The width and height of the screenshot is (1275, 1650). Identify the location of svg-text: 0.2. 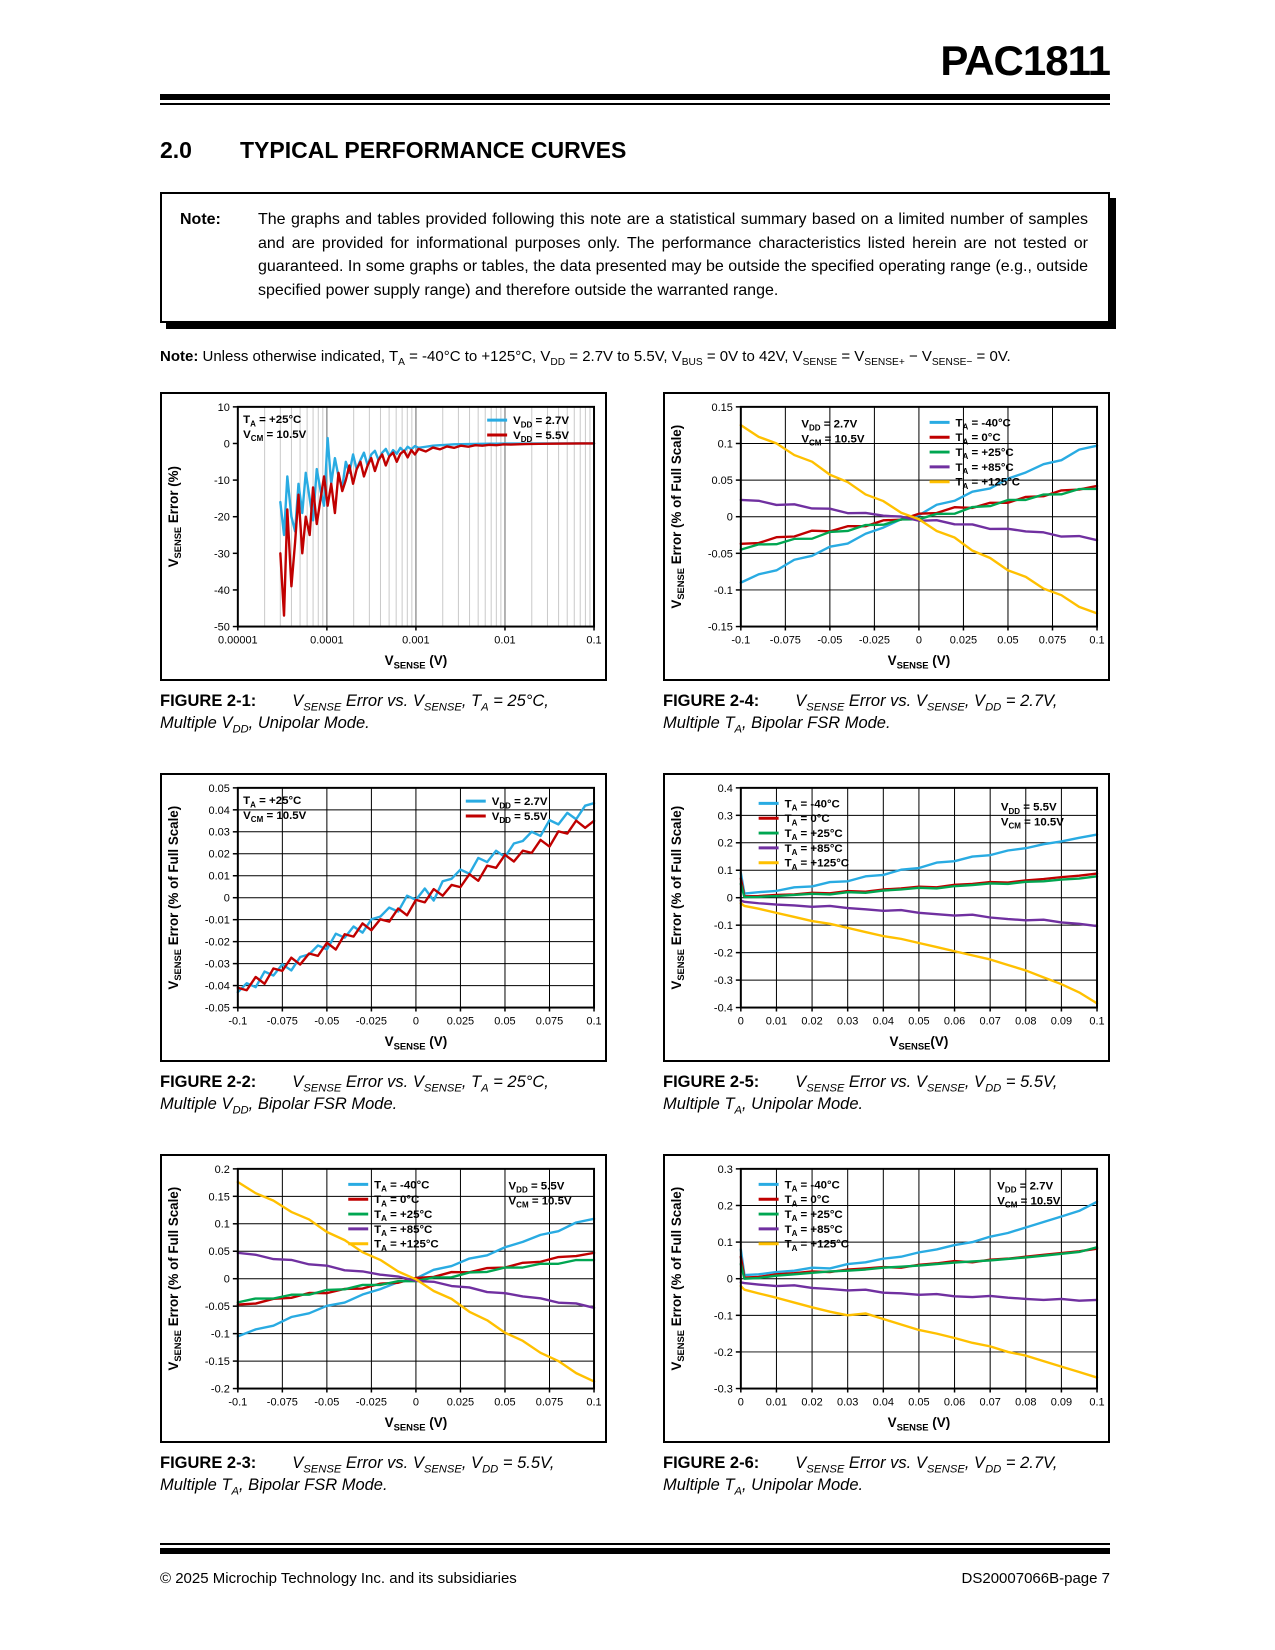
(725, 844).